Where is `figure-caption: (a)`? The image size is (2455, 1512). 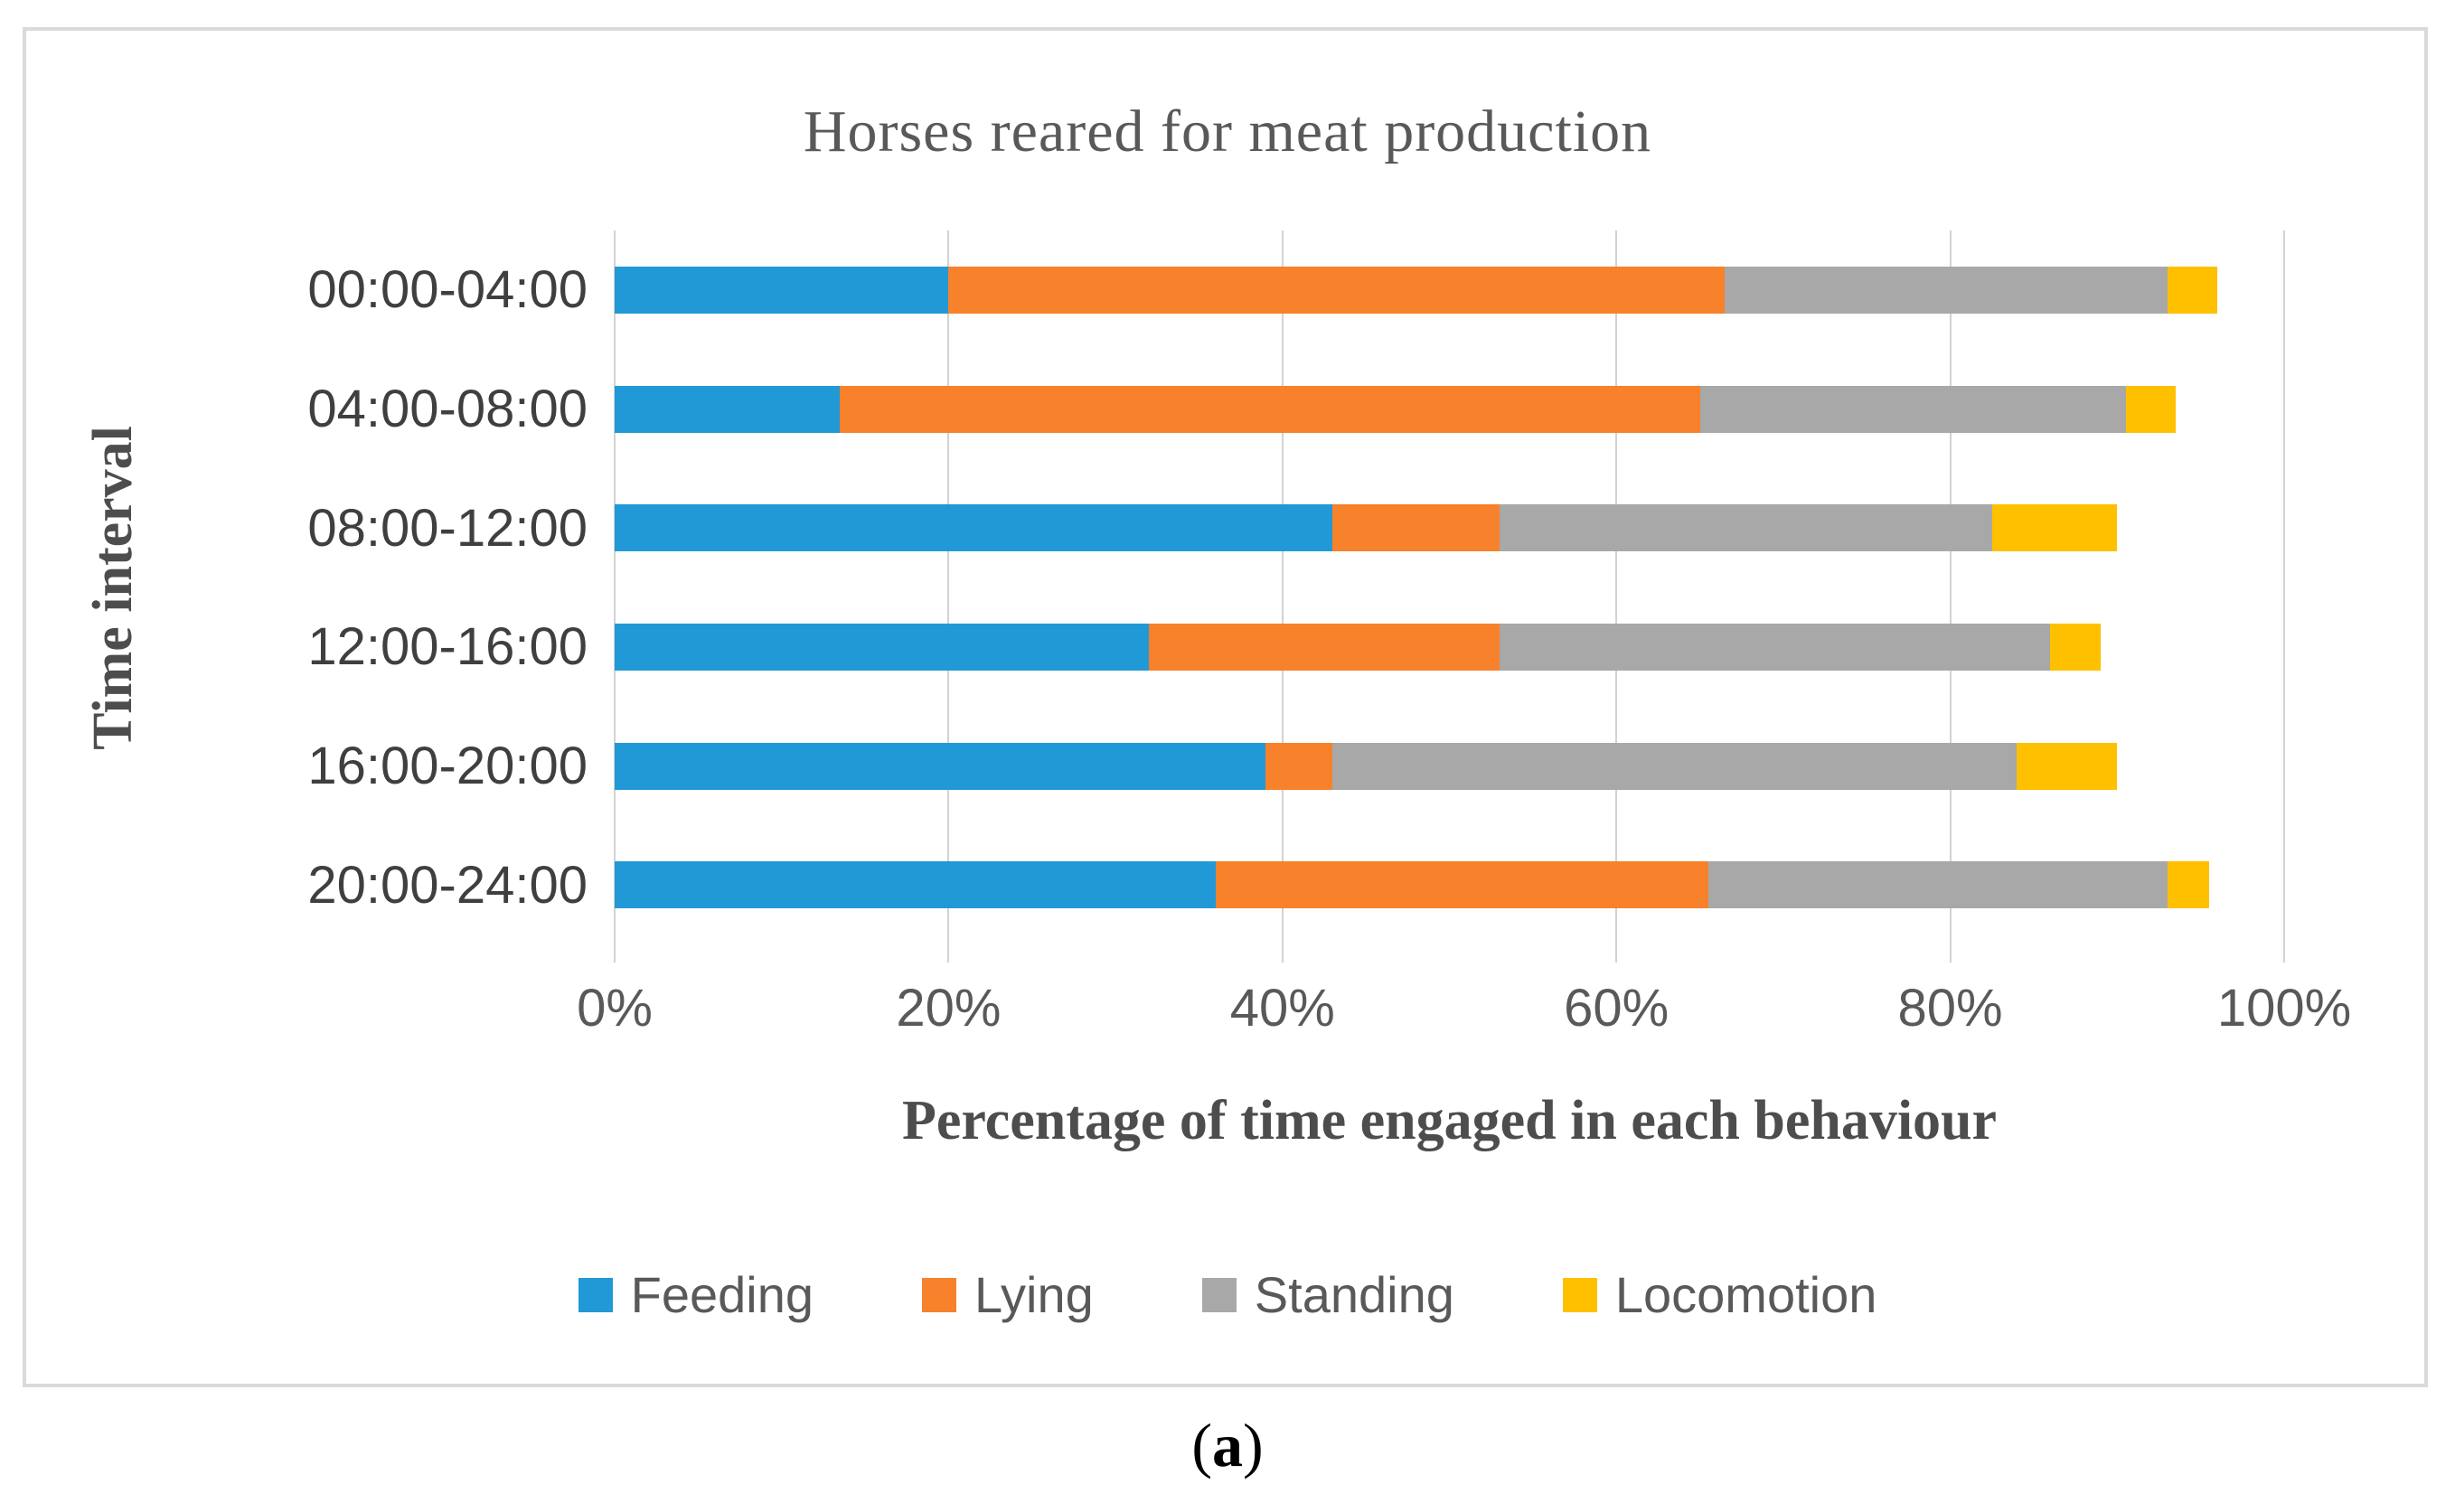 figure-caption: (a) is located at coordinates (1227, 1445).